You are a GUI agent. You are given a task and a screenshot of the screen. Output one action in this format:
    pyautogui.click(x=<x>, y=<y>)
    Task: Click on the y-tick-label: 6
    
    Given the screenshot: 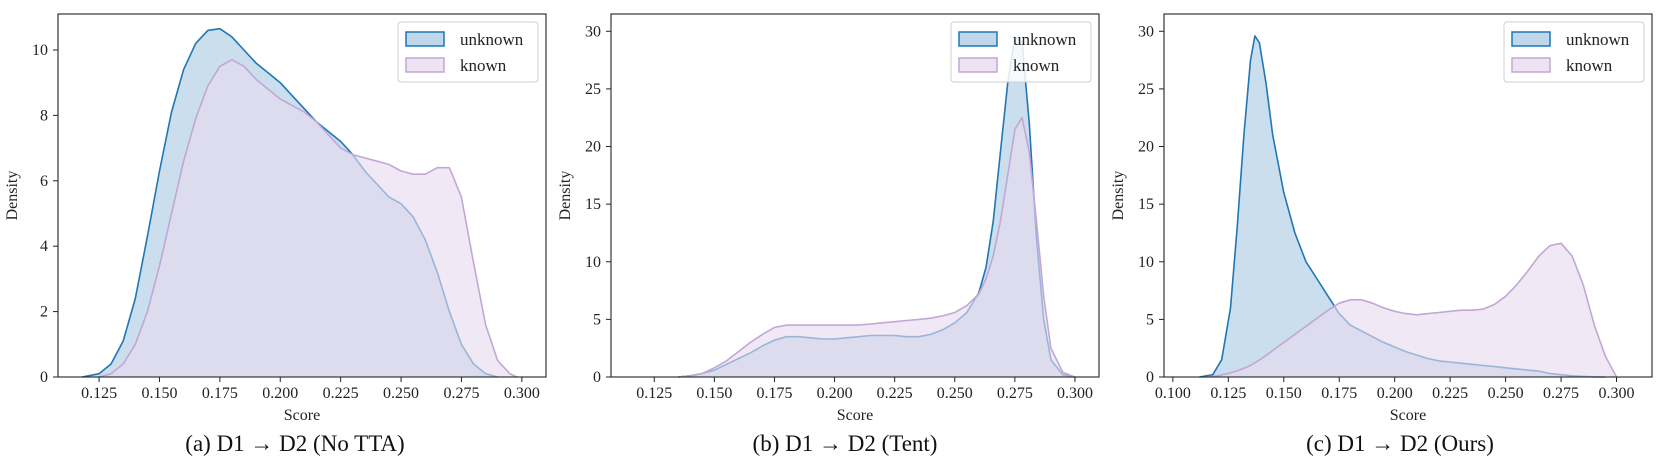 What is the action you would take?
    pyautogui.click(x=44, y=181)
    